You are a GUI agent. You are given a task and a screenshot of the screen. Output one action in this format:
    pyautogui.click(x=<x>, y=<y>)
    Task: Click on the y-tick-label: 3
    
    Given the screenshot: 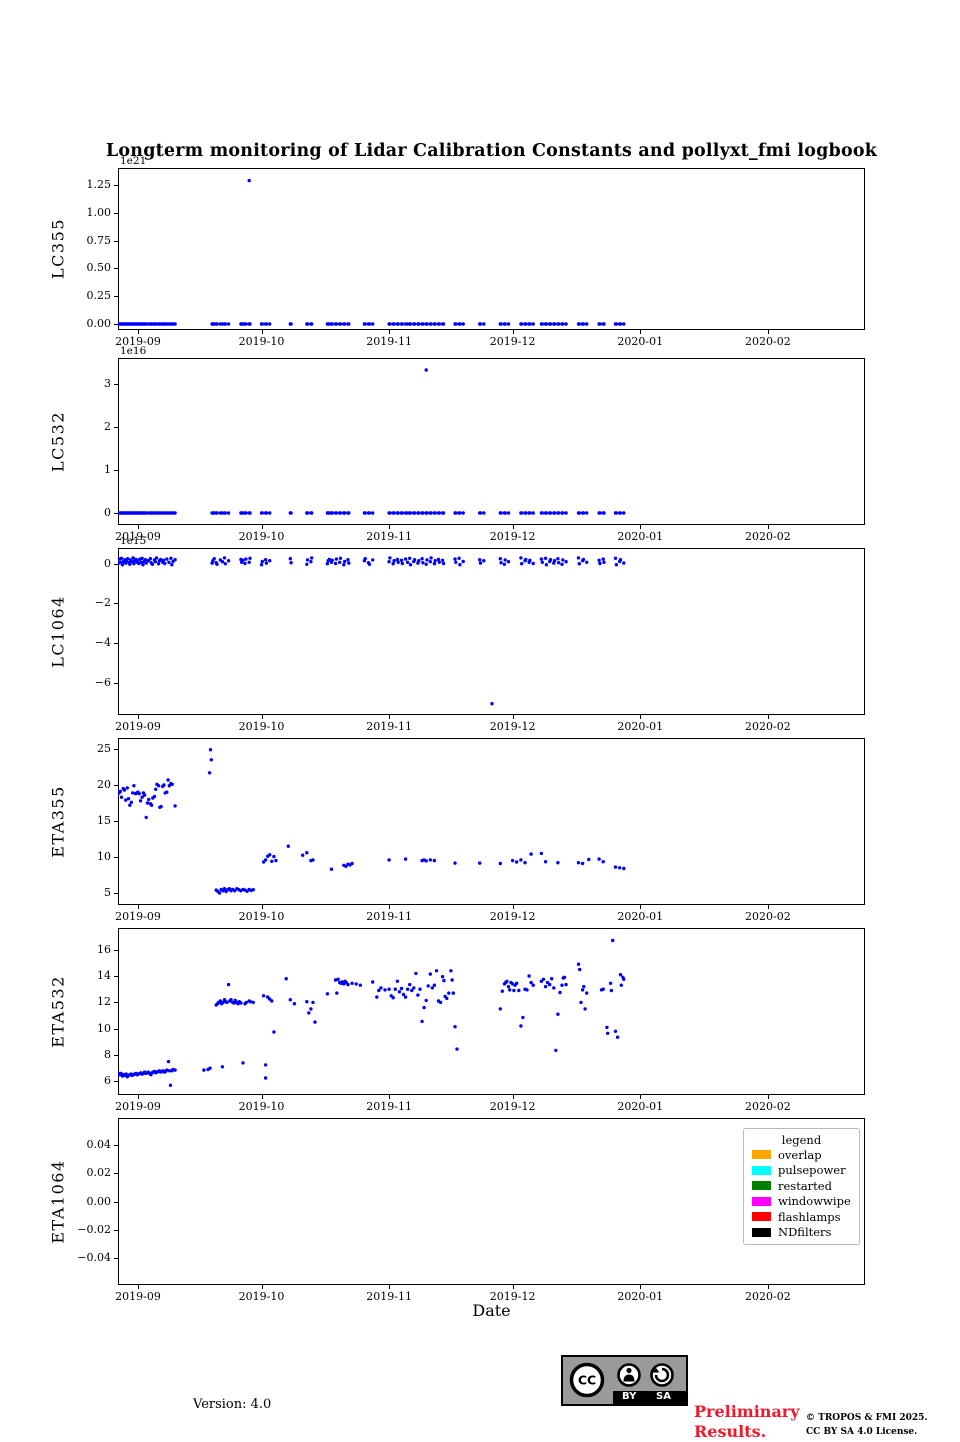 What is the action you would take?
    pyautogui.click(x=107, y=384)
    